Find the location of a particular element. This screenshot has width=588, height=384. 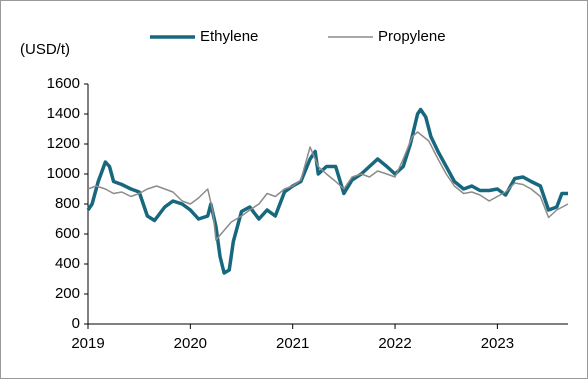

x-tick-label: 2023 is located at coordinates (497, 343).